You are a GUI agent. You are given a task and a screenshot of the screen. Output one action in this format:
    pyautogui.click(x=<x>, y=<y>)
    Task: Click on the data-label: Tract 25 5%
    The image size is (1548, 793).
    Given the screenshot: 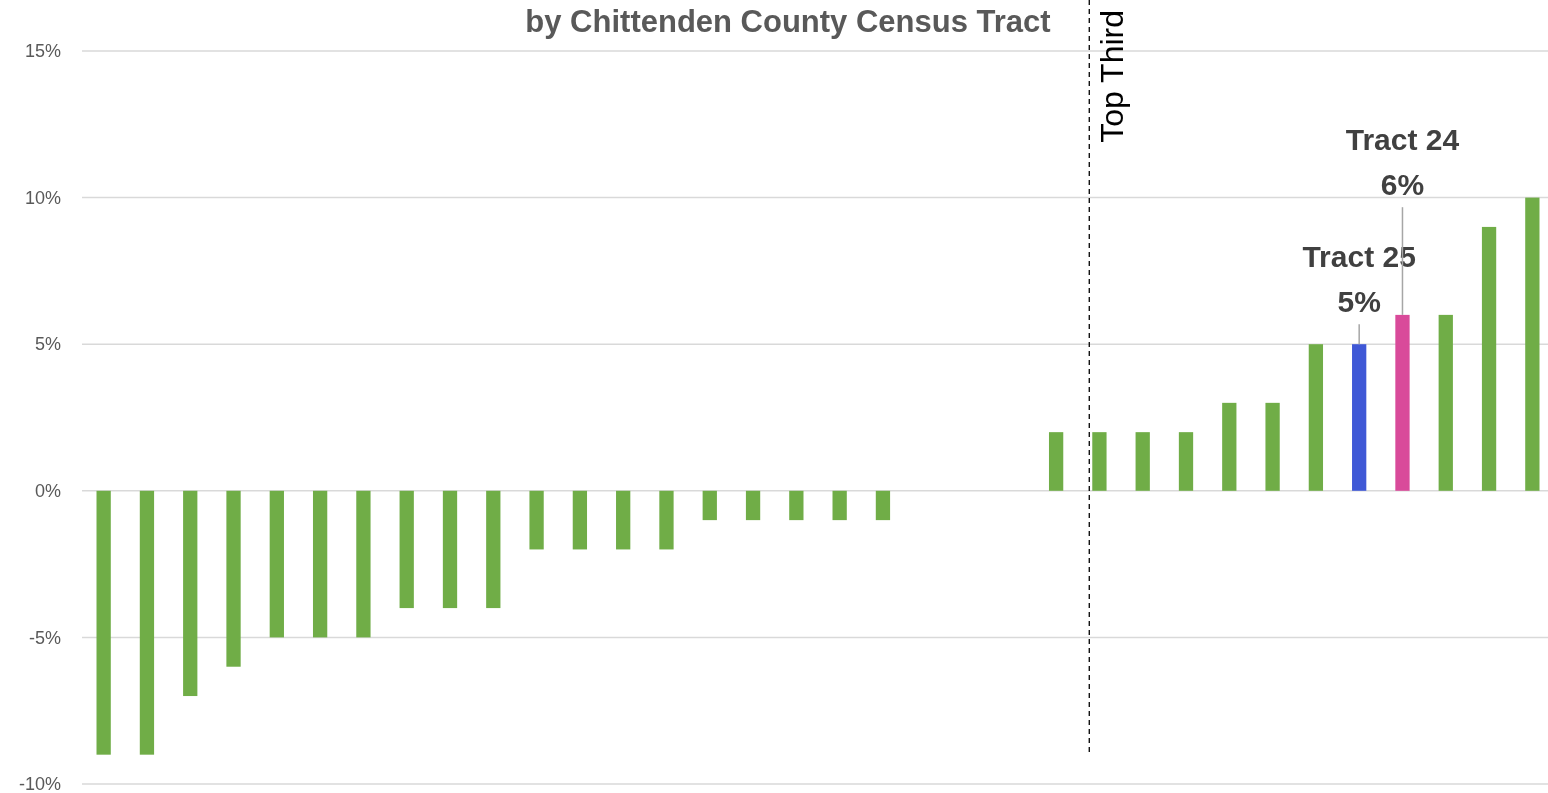 What is the action you would take?
    pyautogui.click(x=1359, y=279)
    